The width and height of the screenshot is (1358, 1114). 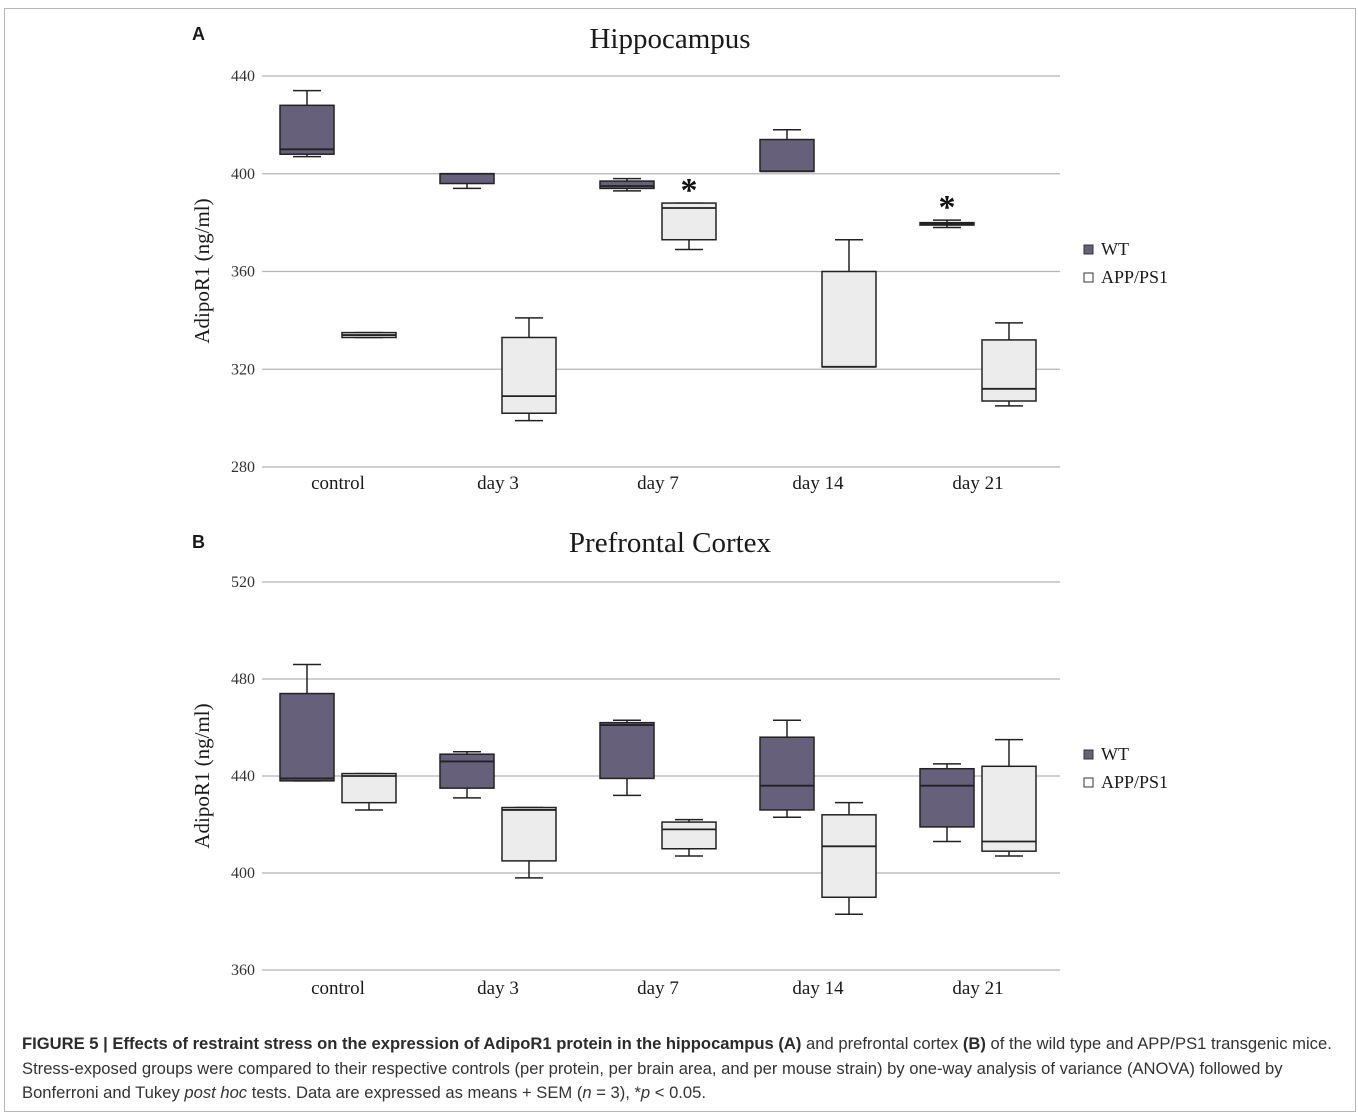 What do you see at coordinates (338, 483) in the screenshot?
I see `panel-a-category-control: control` at bounding box center [338, 483].